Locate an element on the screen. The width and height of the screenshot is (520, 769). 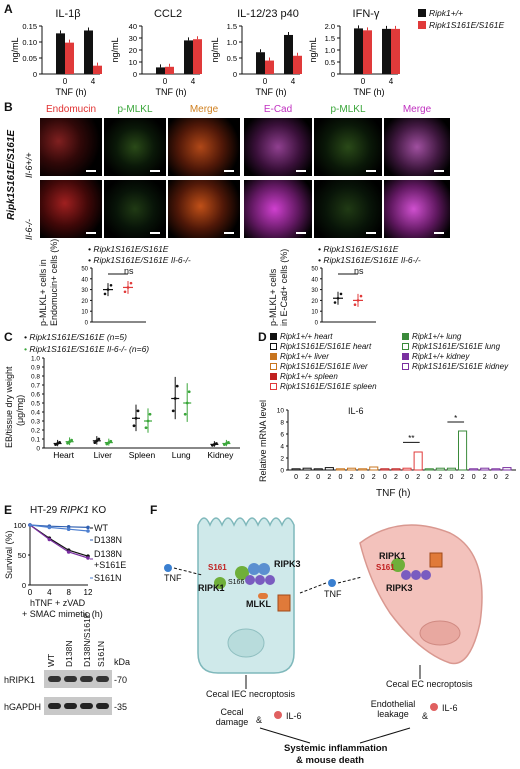
f-ec-label: Cecal EC necroptosis is located at coordinates (429, 684).